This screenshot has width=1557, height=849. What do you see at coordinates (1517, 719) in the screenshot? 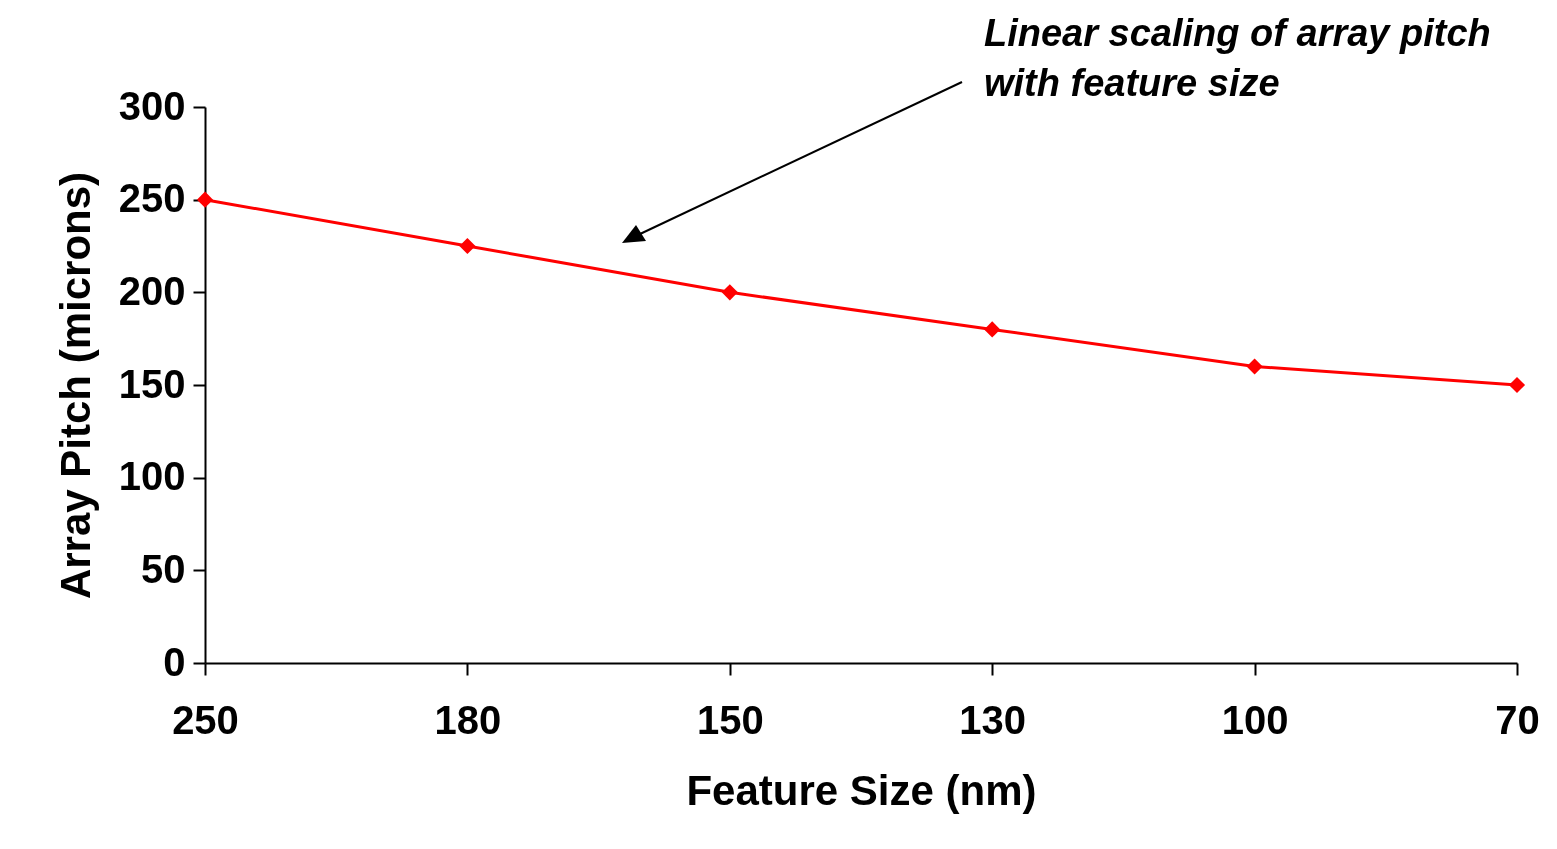
I see `x-tick-label: 70` at bounding box center [1517, 719].